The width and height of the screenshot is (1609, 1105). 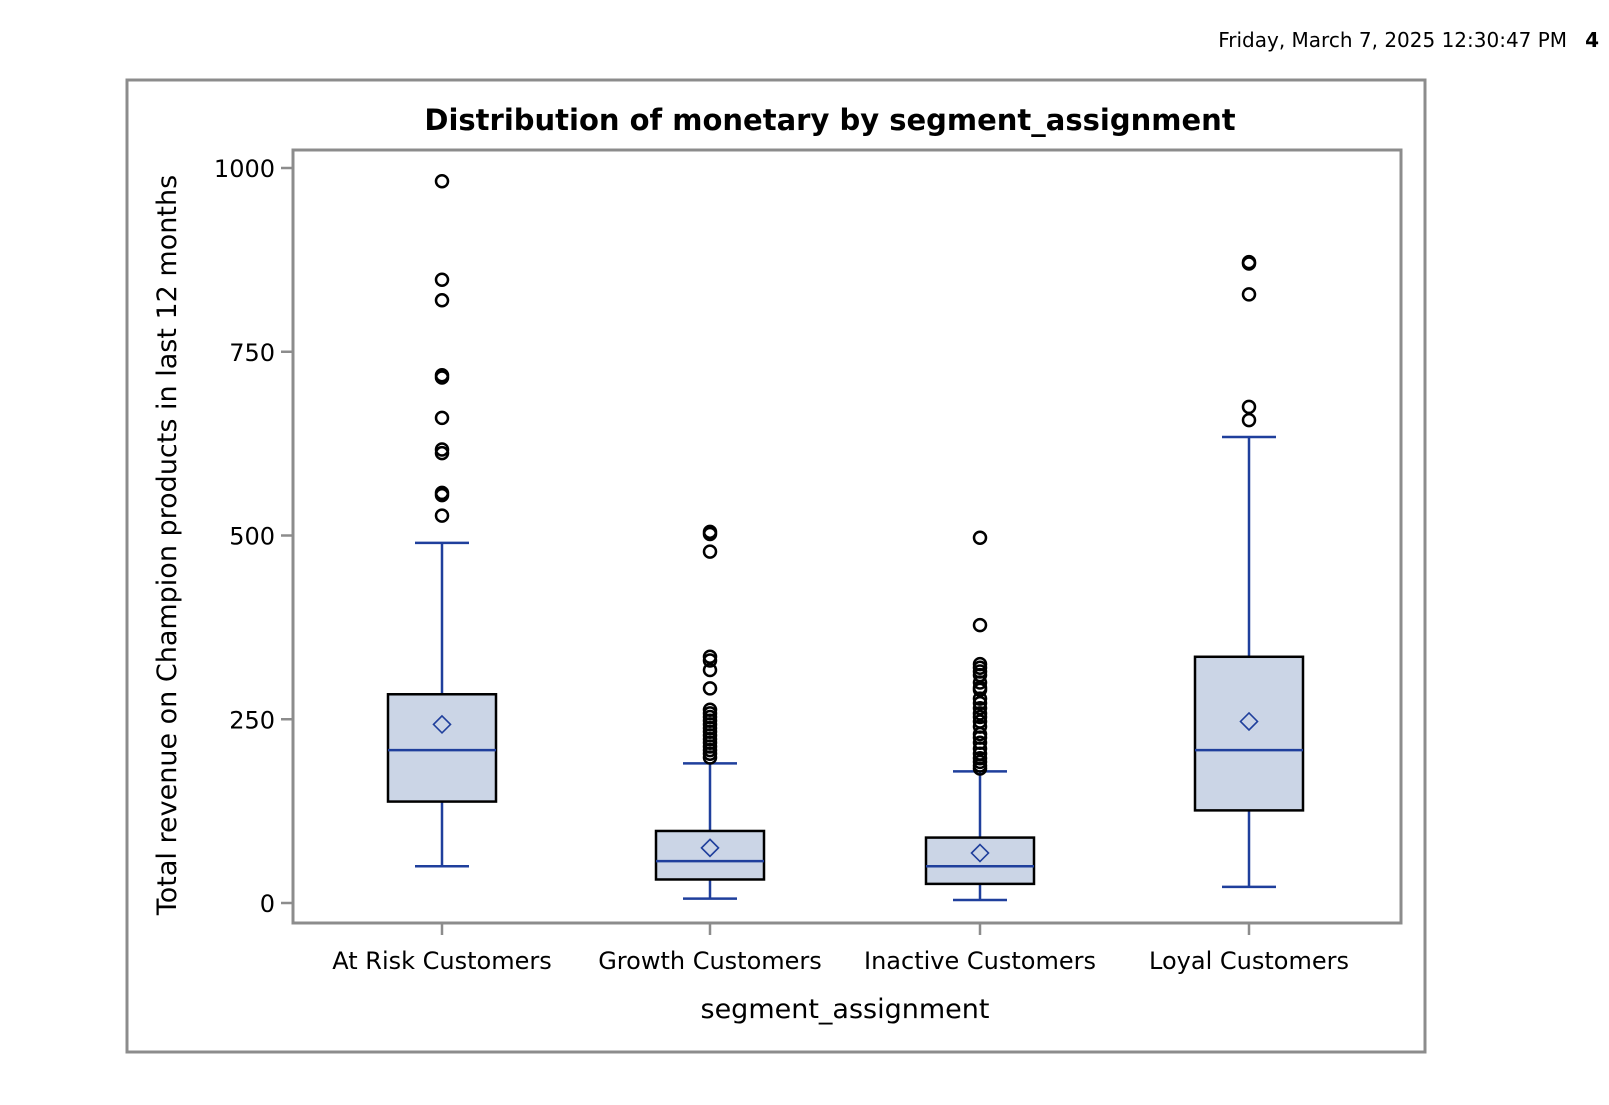 I want to click on x-tick-label: Growth Customers, so click(x=710, y=961).